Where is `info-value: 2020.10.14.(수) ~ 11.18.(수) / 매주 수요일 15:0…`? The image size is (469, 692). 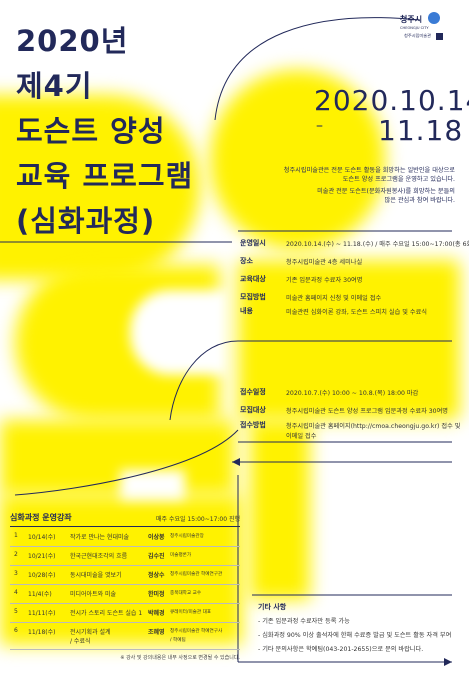
info-value: 2020.10.14.(수) ~ 11.18.(수) / 매주 수요일 15:0… is located at coordinates (377, 244).